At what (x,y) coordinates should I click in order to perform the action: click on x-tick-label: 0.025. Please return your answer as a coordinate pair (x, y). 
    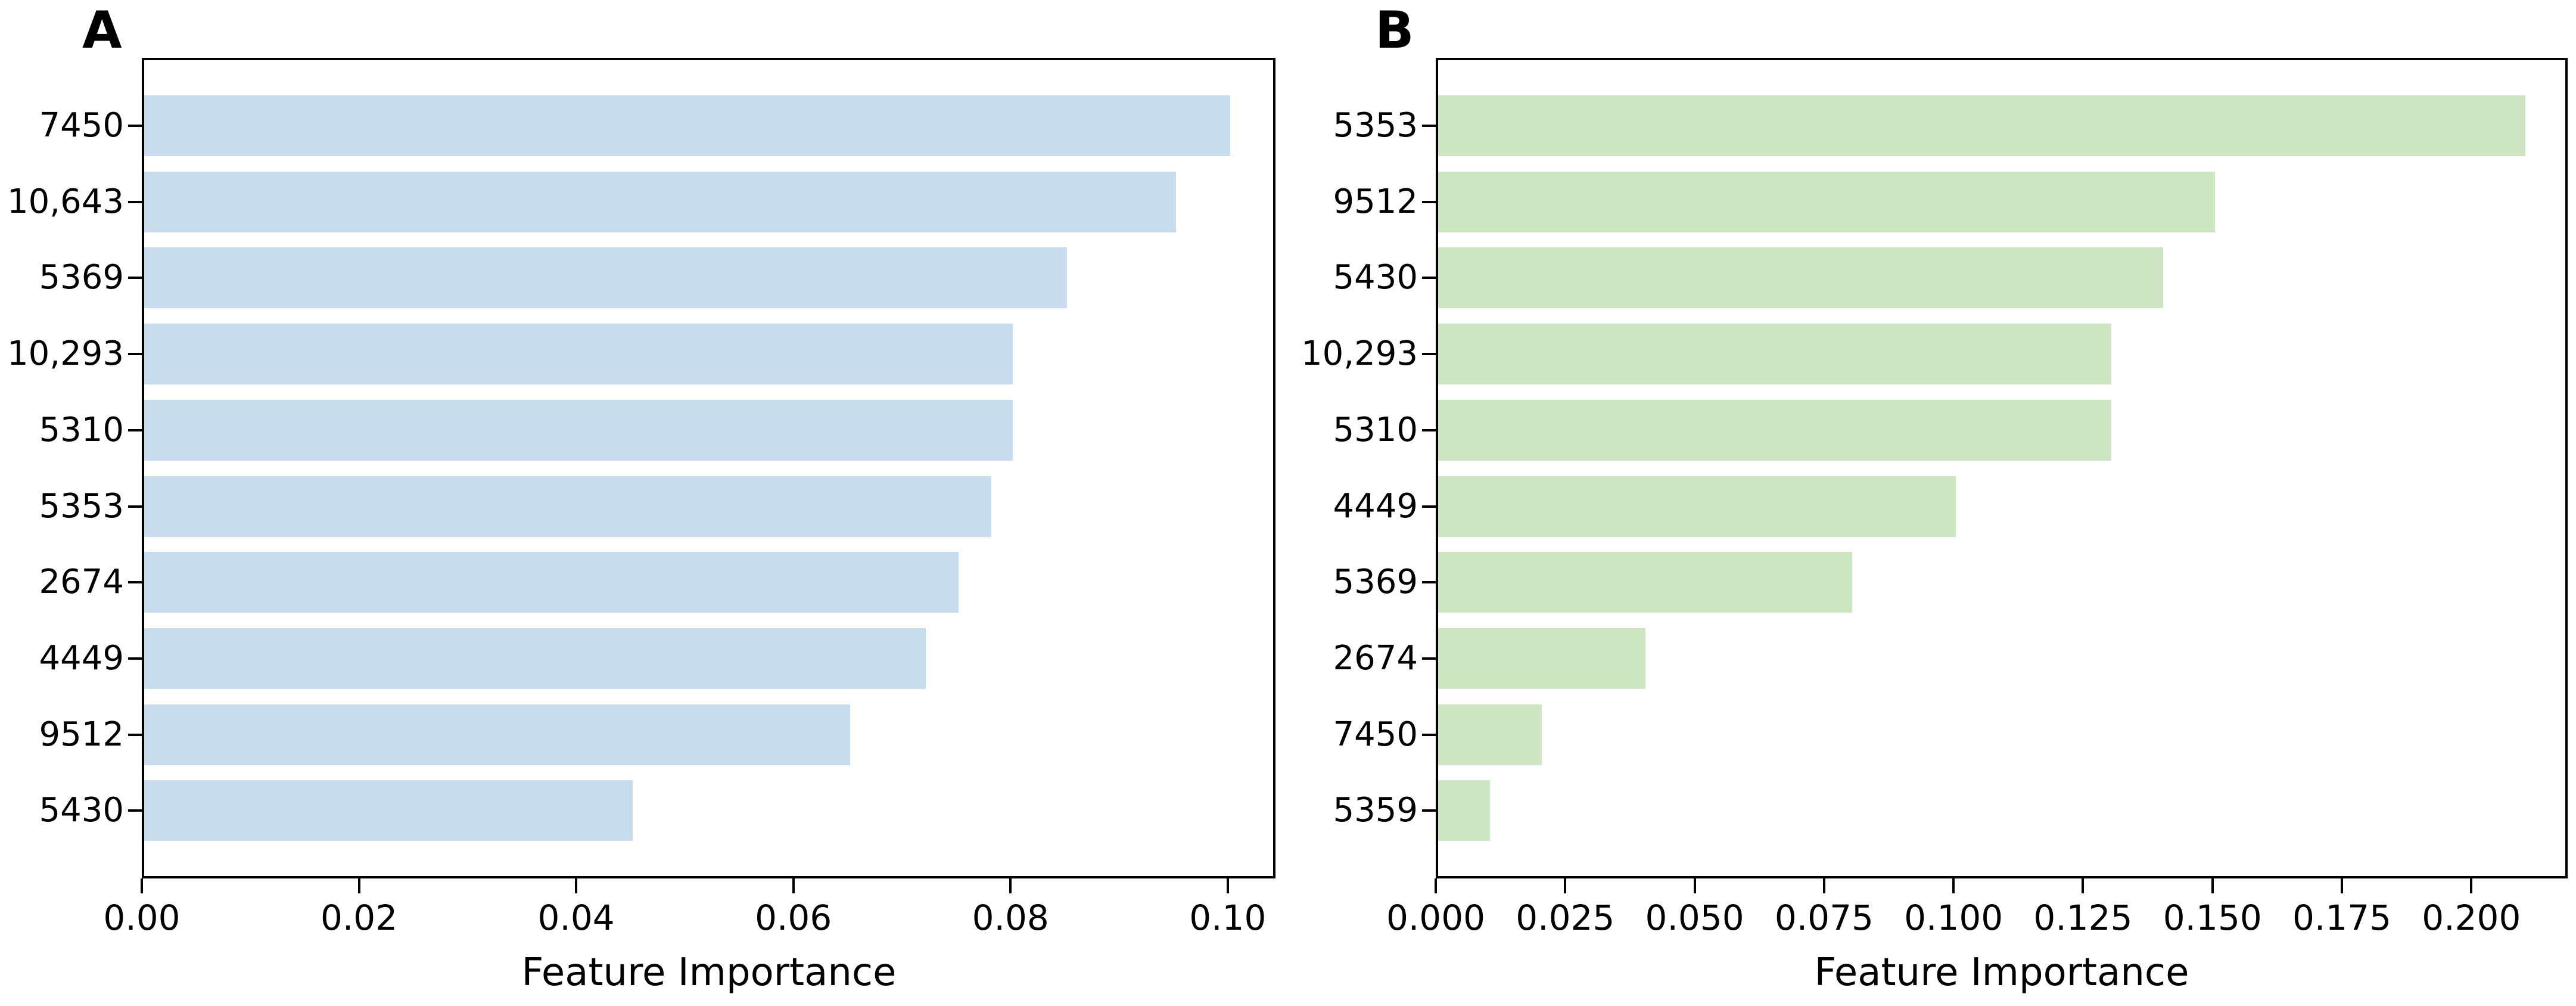
    Looking at the image, I should click on (1565, 918).